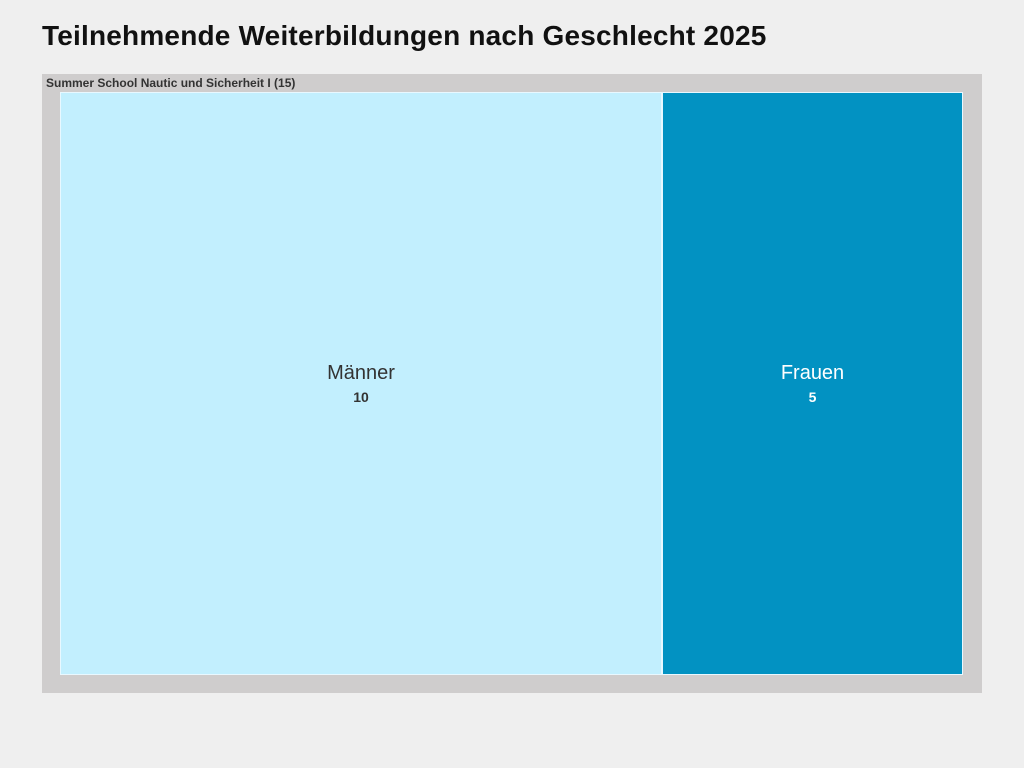 This screenshot has height=768, width=1024. What do you see at coordinates (361, 397) in the screenshot?
I see `tile-value: 10` at bounding box center [361, 397].